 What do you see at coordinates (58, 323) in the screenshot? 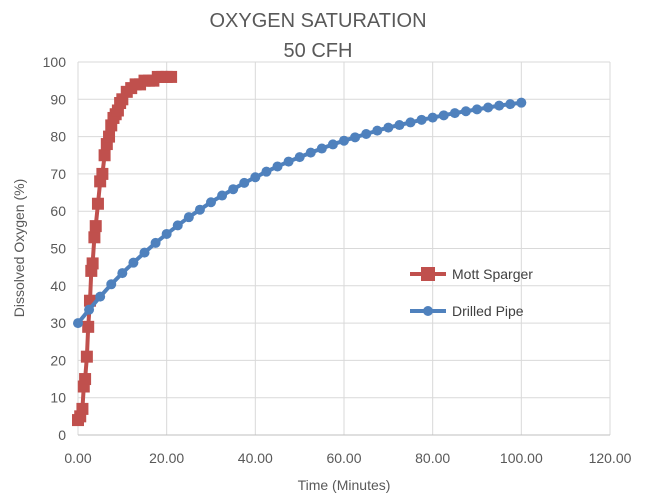
I see `y-tick-label: 30` at bounding box center [58, 323].